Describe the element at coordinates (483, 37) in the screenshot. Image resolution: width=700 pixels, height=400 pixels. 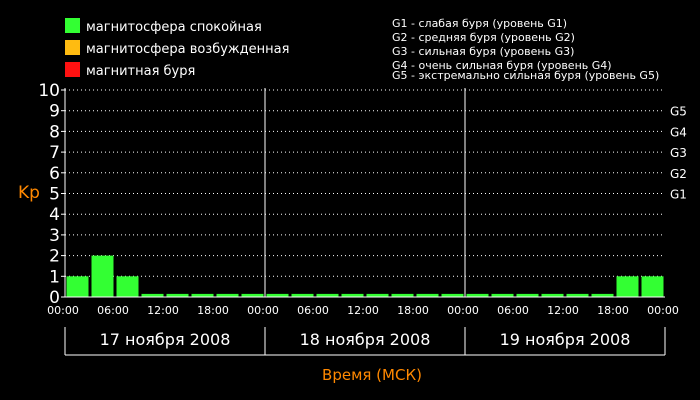
I see `storm-scale-g2: G2 - средняя буря (уровень G2)` at that location.